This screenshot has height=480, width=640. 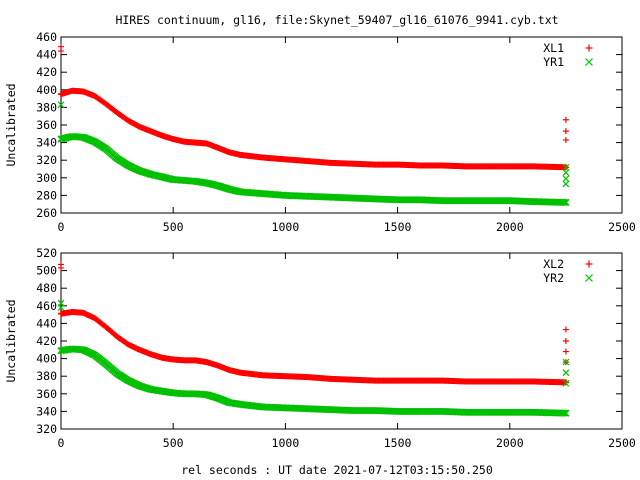 I want to click on legend-label: YR2, so click(x=553, y=278).